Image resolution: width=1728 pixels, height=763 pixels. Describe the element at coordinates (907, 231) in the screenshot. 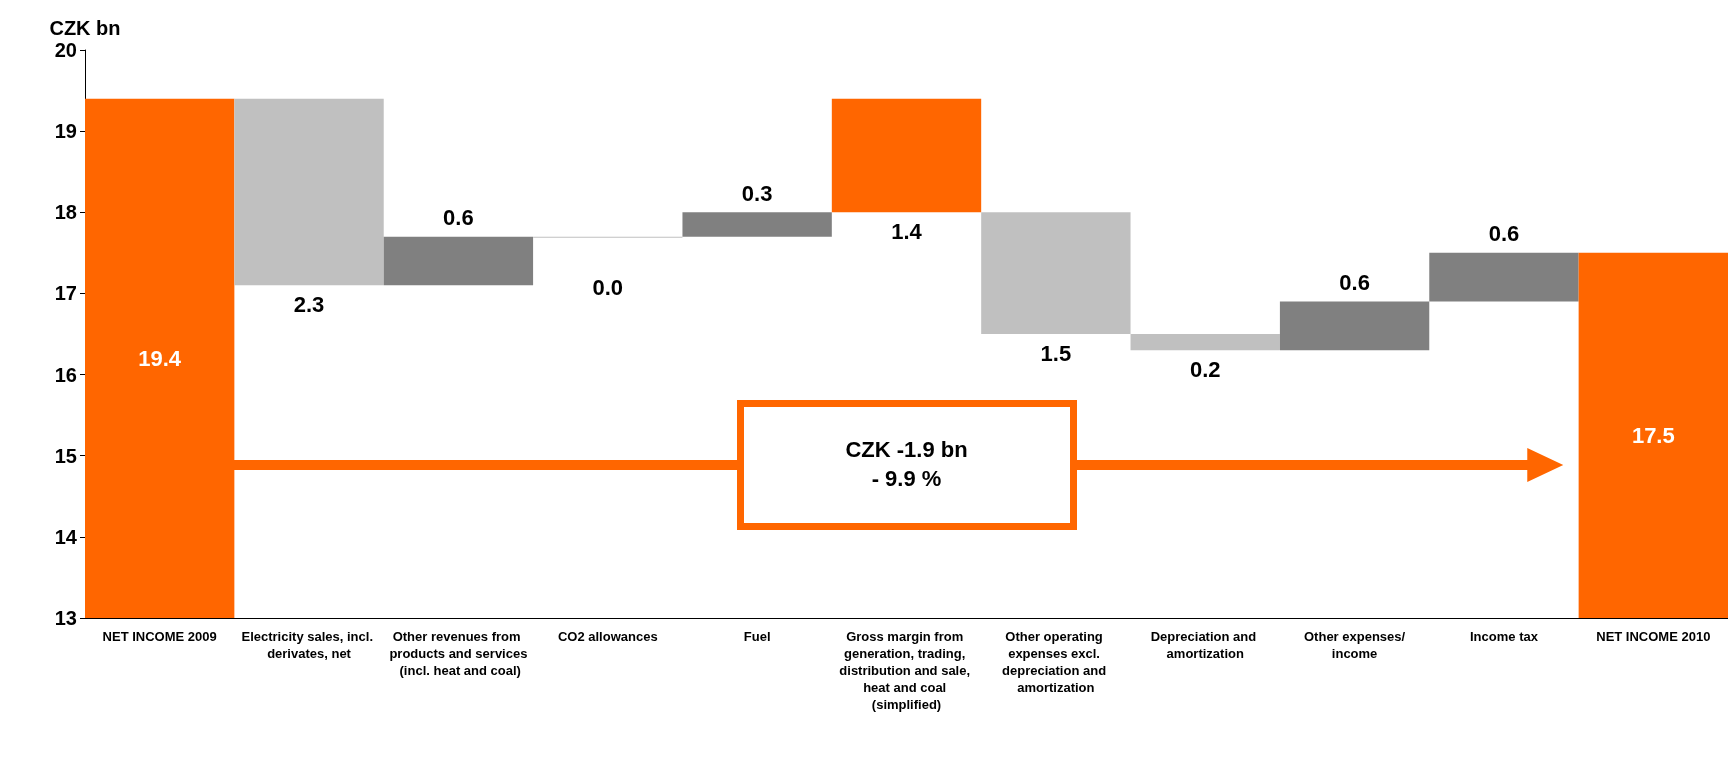

I see `data-label: 1.4` at that location.